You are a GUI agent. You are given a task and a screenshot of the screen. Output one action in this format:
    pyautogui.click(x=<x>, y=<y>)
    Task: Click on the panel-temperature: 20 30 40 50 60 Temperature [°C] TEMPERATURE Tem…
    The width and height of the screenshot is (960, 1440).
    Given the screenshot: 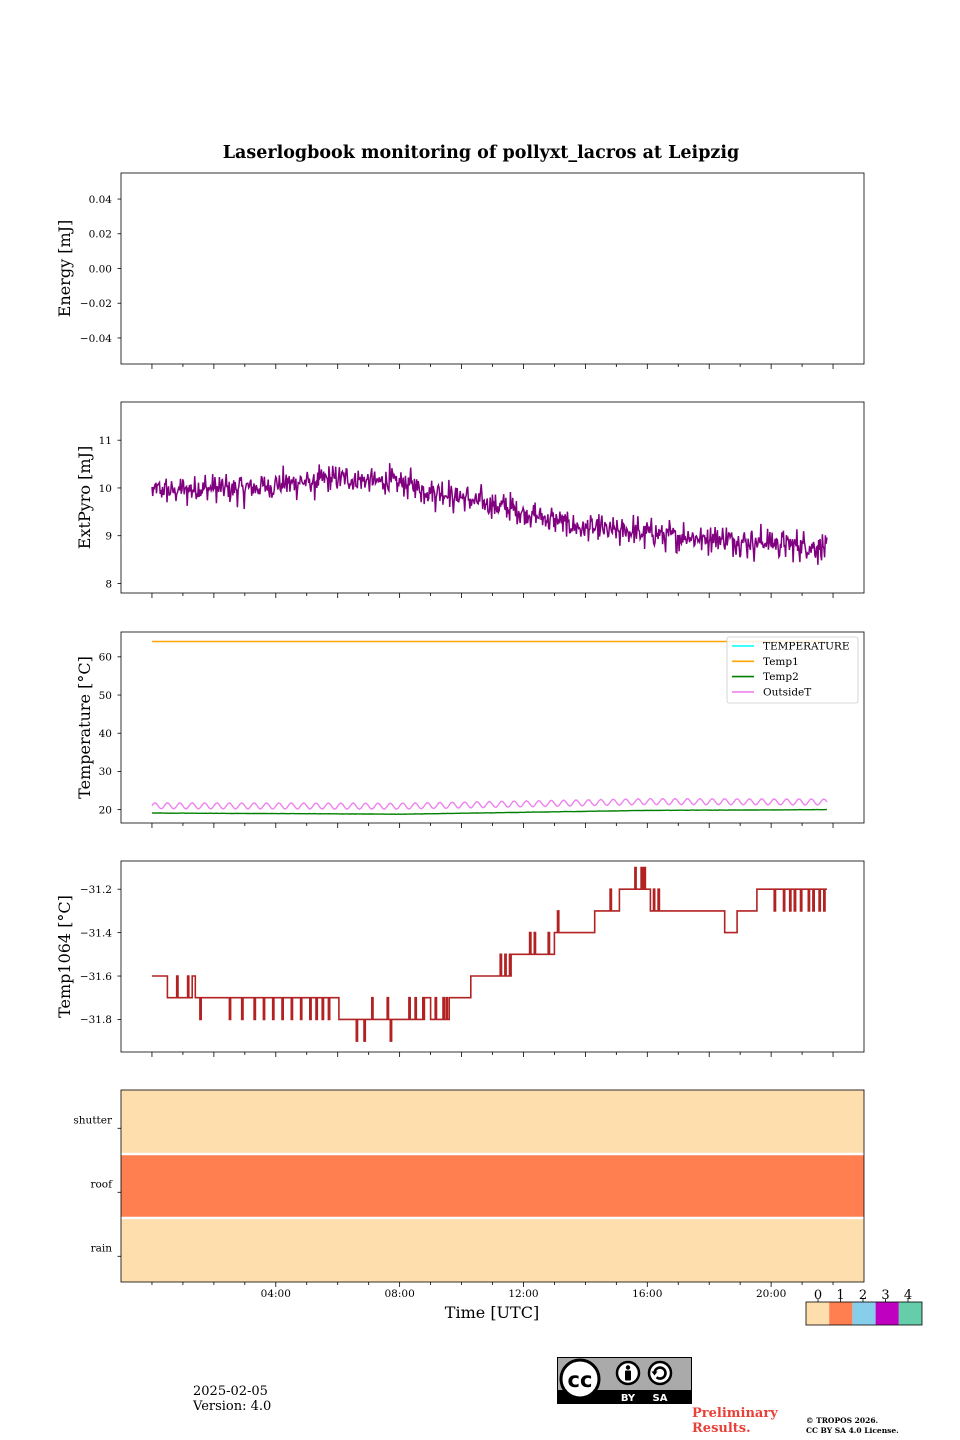 What is the action you would take?
    pyautogui.click(x=470, y=729)
    